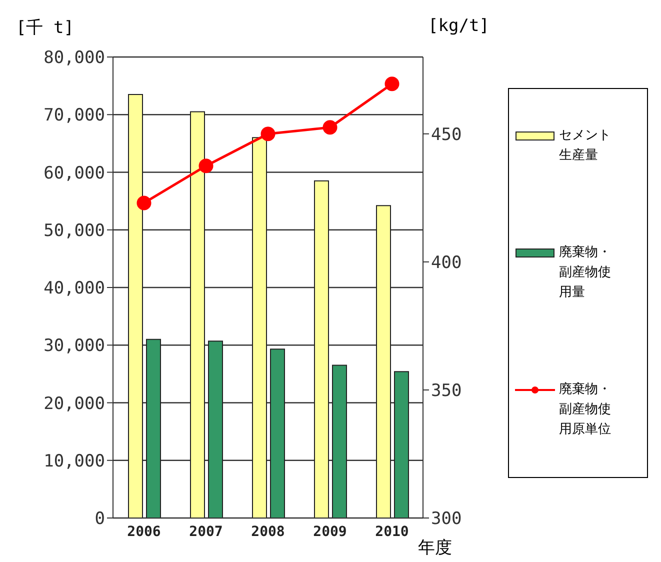 This screenshot has height=562, width=661. Describe the element at coordinates (585, 146) in the screenshot. I see `legend-label: セメント生産量` at that location.